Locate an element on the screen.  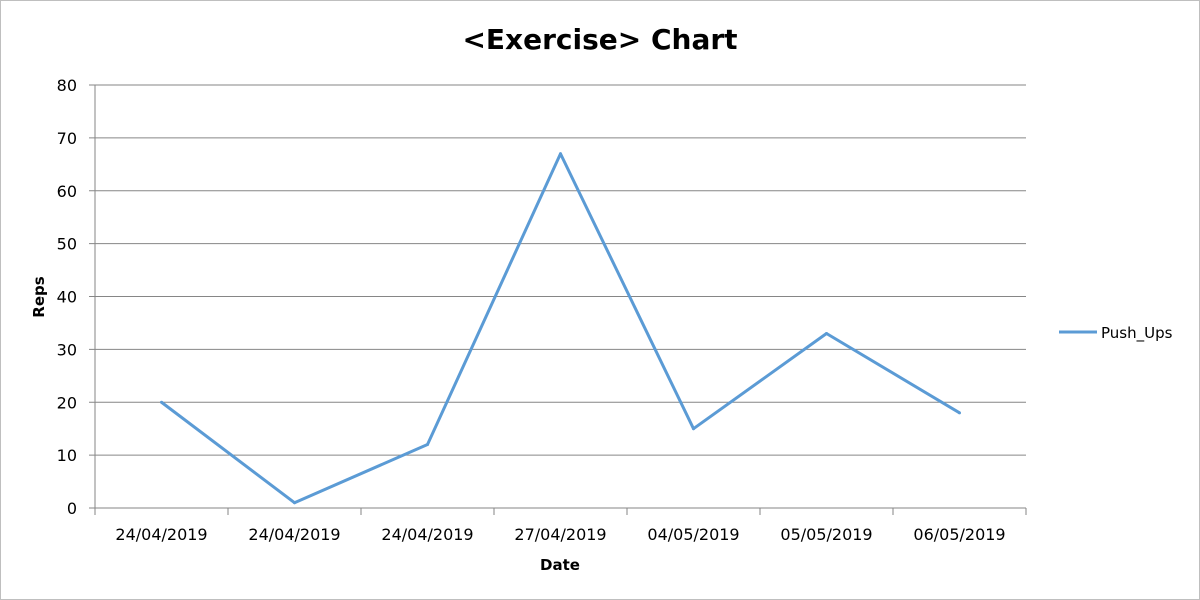
y-tick-label: 80 is located at coordinates (67, 85).